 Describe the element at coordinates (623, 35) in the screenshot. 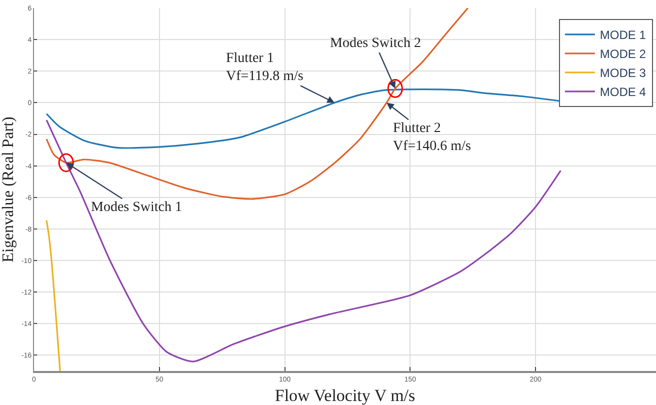

I see `legend-label: MODE 1` at that location.